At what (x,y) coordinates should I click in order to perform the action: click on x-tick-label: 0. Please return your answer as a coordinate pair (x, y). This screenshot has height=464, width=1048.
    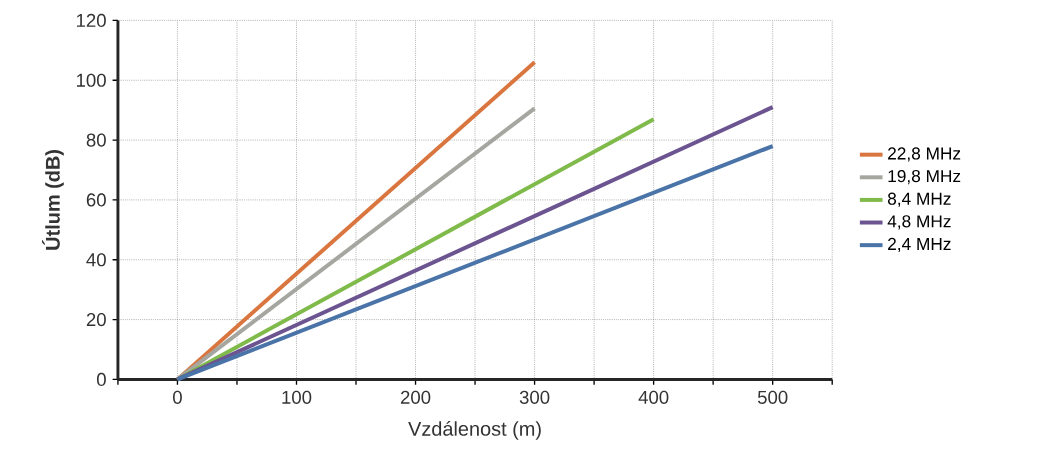
    Looking at the image, I should click on (177, 397).